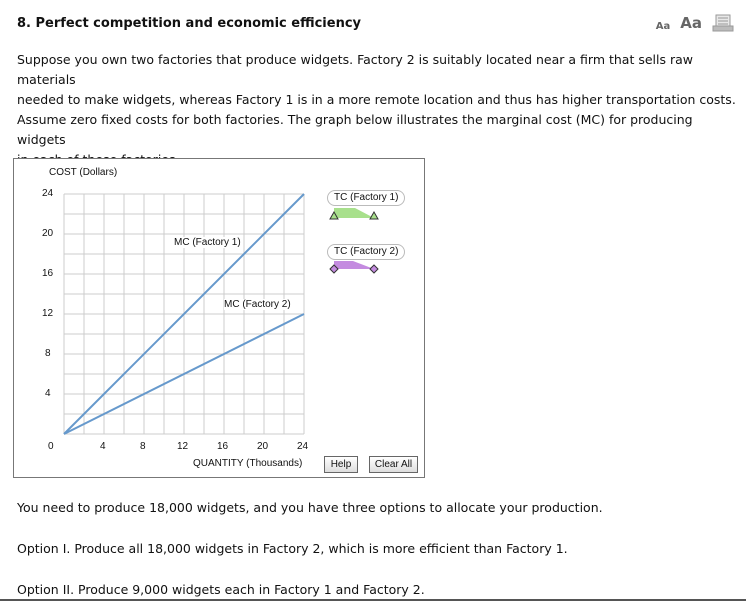 The height and width of the screenshot is (602, 746). What do you see at coordinates (723, 23) in the screenshot?
I see `print-icon` at bounding box center [723, 23].